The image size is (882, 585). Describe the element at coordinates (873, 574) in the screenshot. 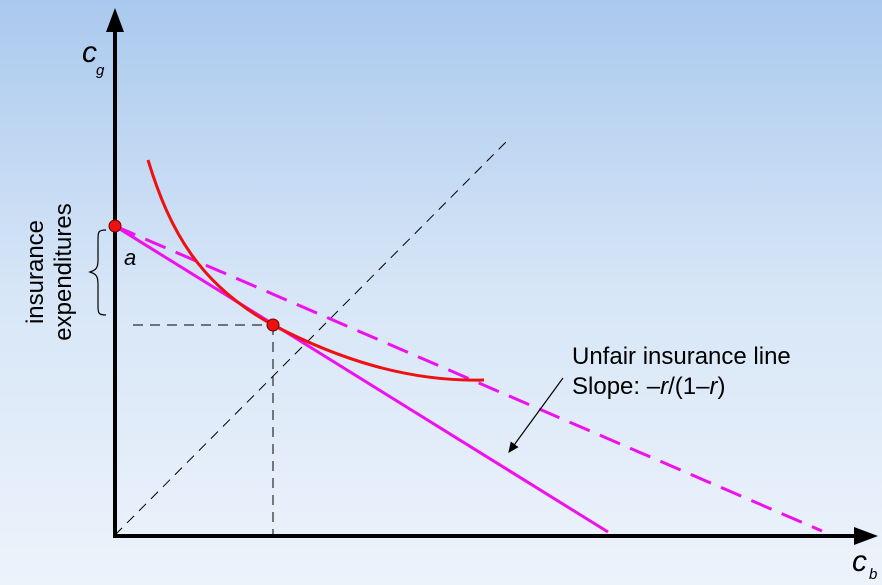

I see `x-axis-subscript: b` at that location.